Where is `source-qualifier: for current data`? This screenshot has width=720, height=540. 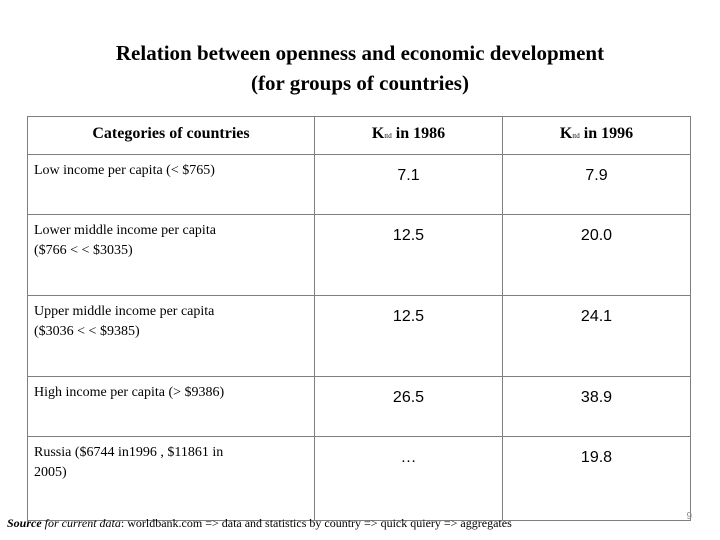 source-qualifier: for current data is located at coordinates (82, 523).